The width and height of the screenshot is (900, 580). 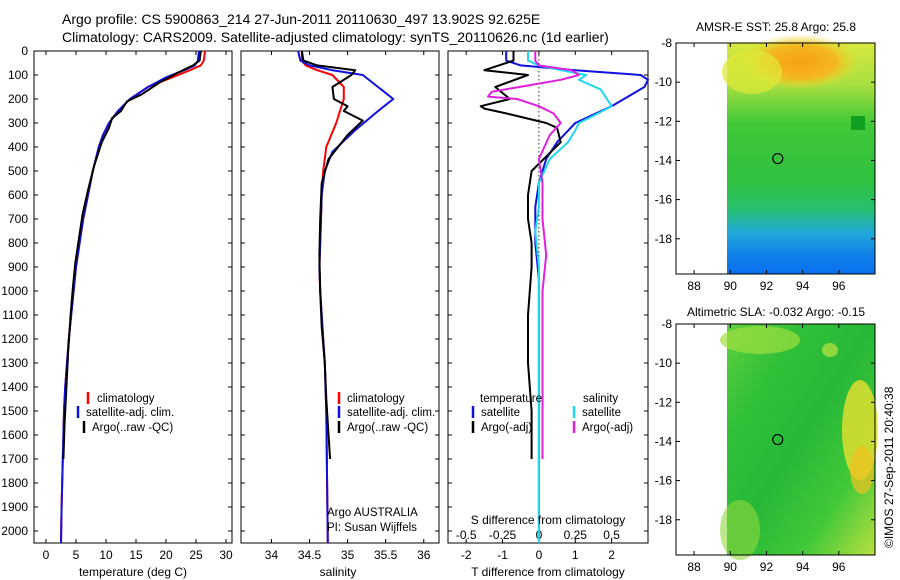 What do you see at coordinates (18, 147) in the screenshot?
I see `depth-tick-label: 400` at bounding box center [18, 147].